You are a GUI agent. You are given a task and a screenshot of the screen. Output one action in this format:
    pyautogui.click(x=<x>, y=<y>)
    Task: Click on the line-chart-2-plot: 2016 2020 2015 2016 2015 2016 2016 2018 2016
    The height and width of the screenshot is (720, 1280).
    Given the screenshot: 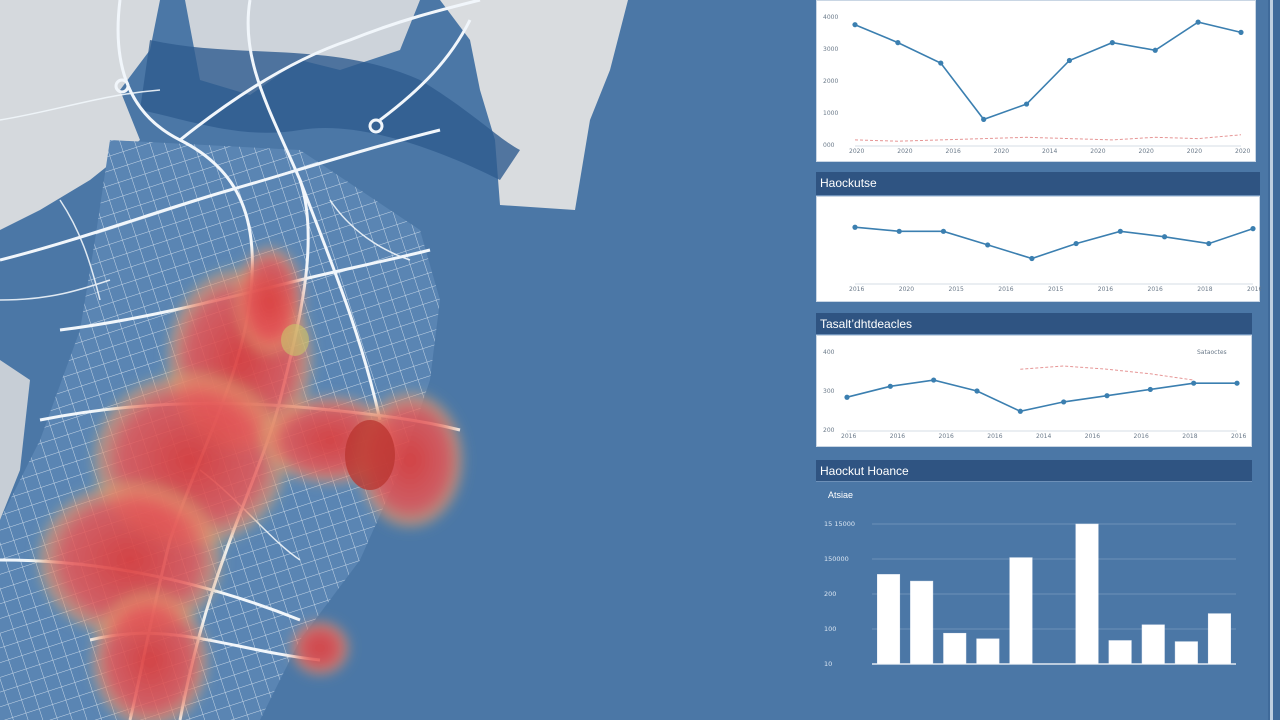 What is the action you would take?
    pyautogui.click(x=1055, y=258)
    